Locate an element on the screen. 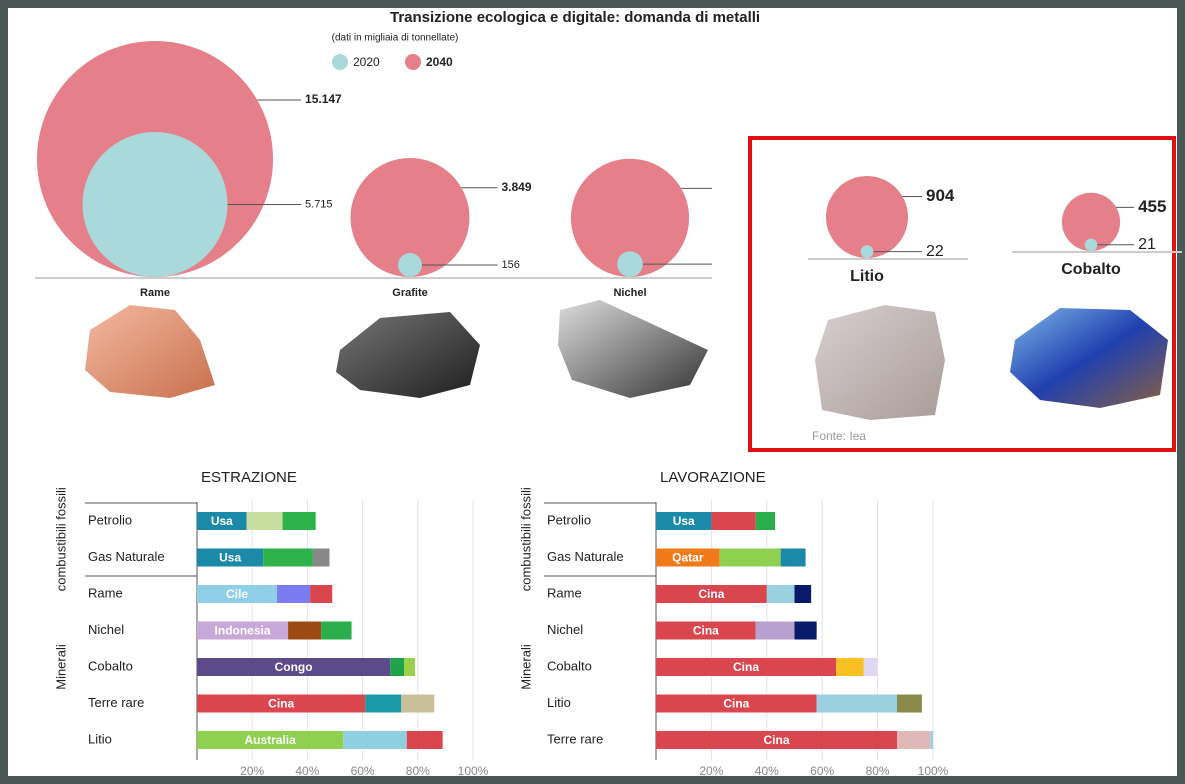 This screenshot has height=784, width=1185. segment-label: Congo is located at coordinates (294, 667).